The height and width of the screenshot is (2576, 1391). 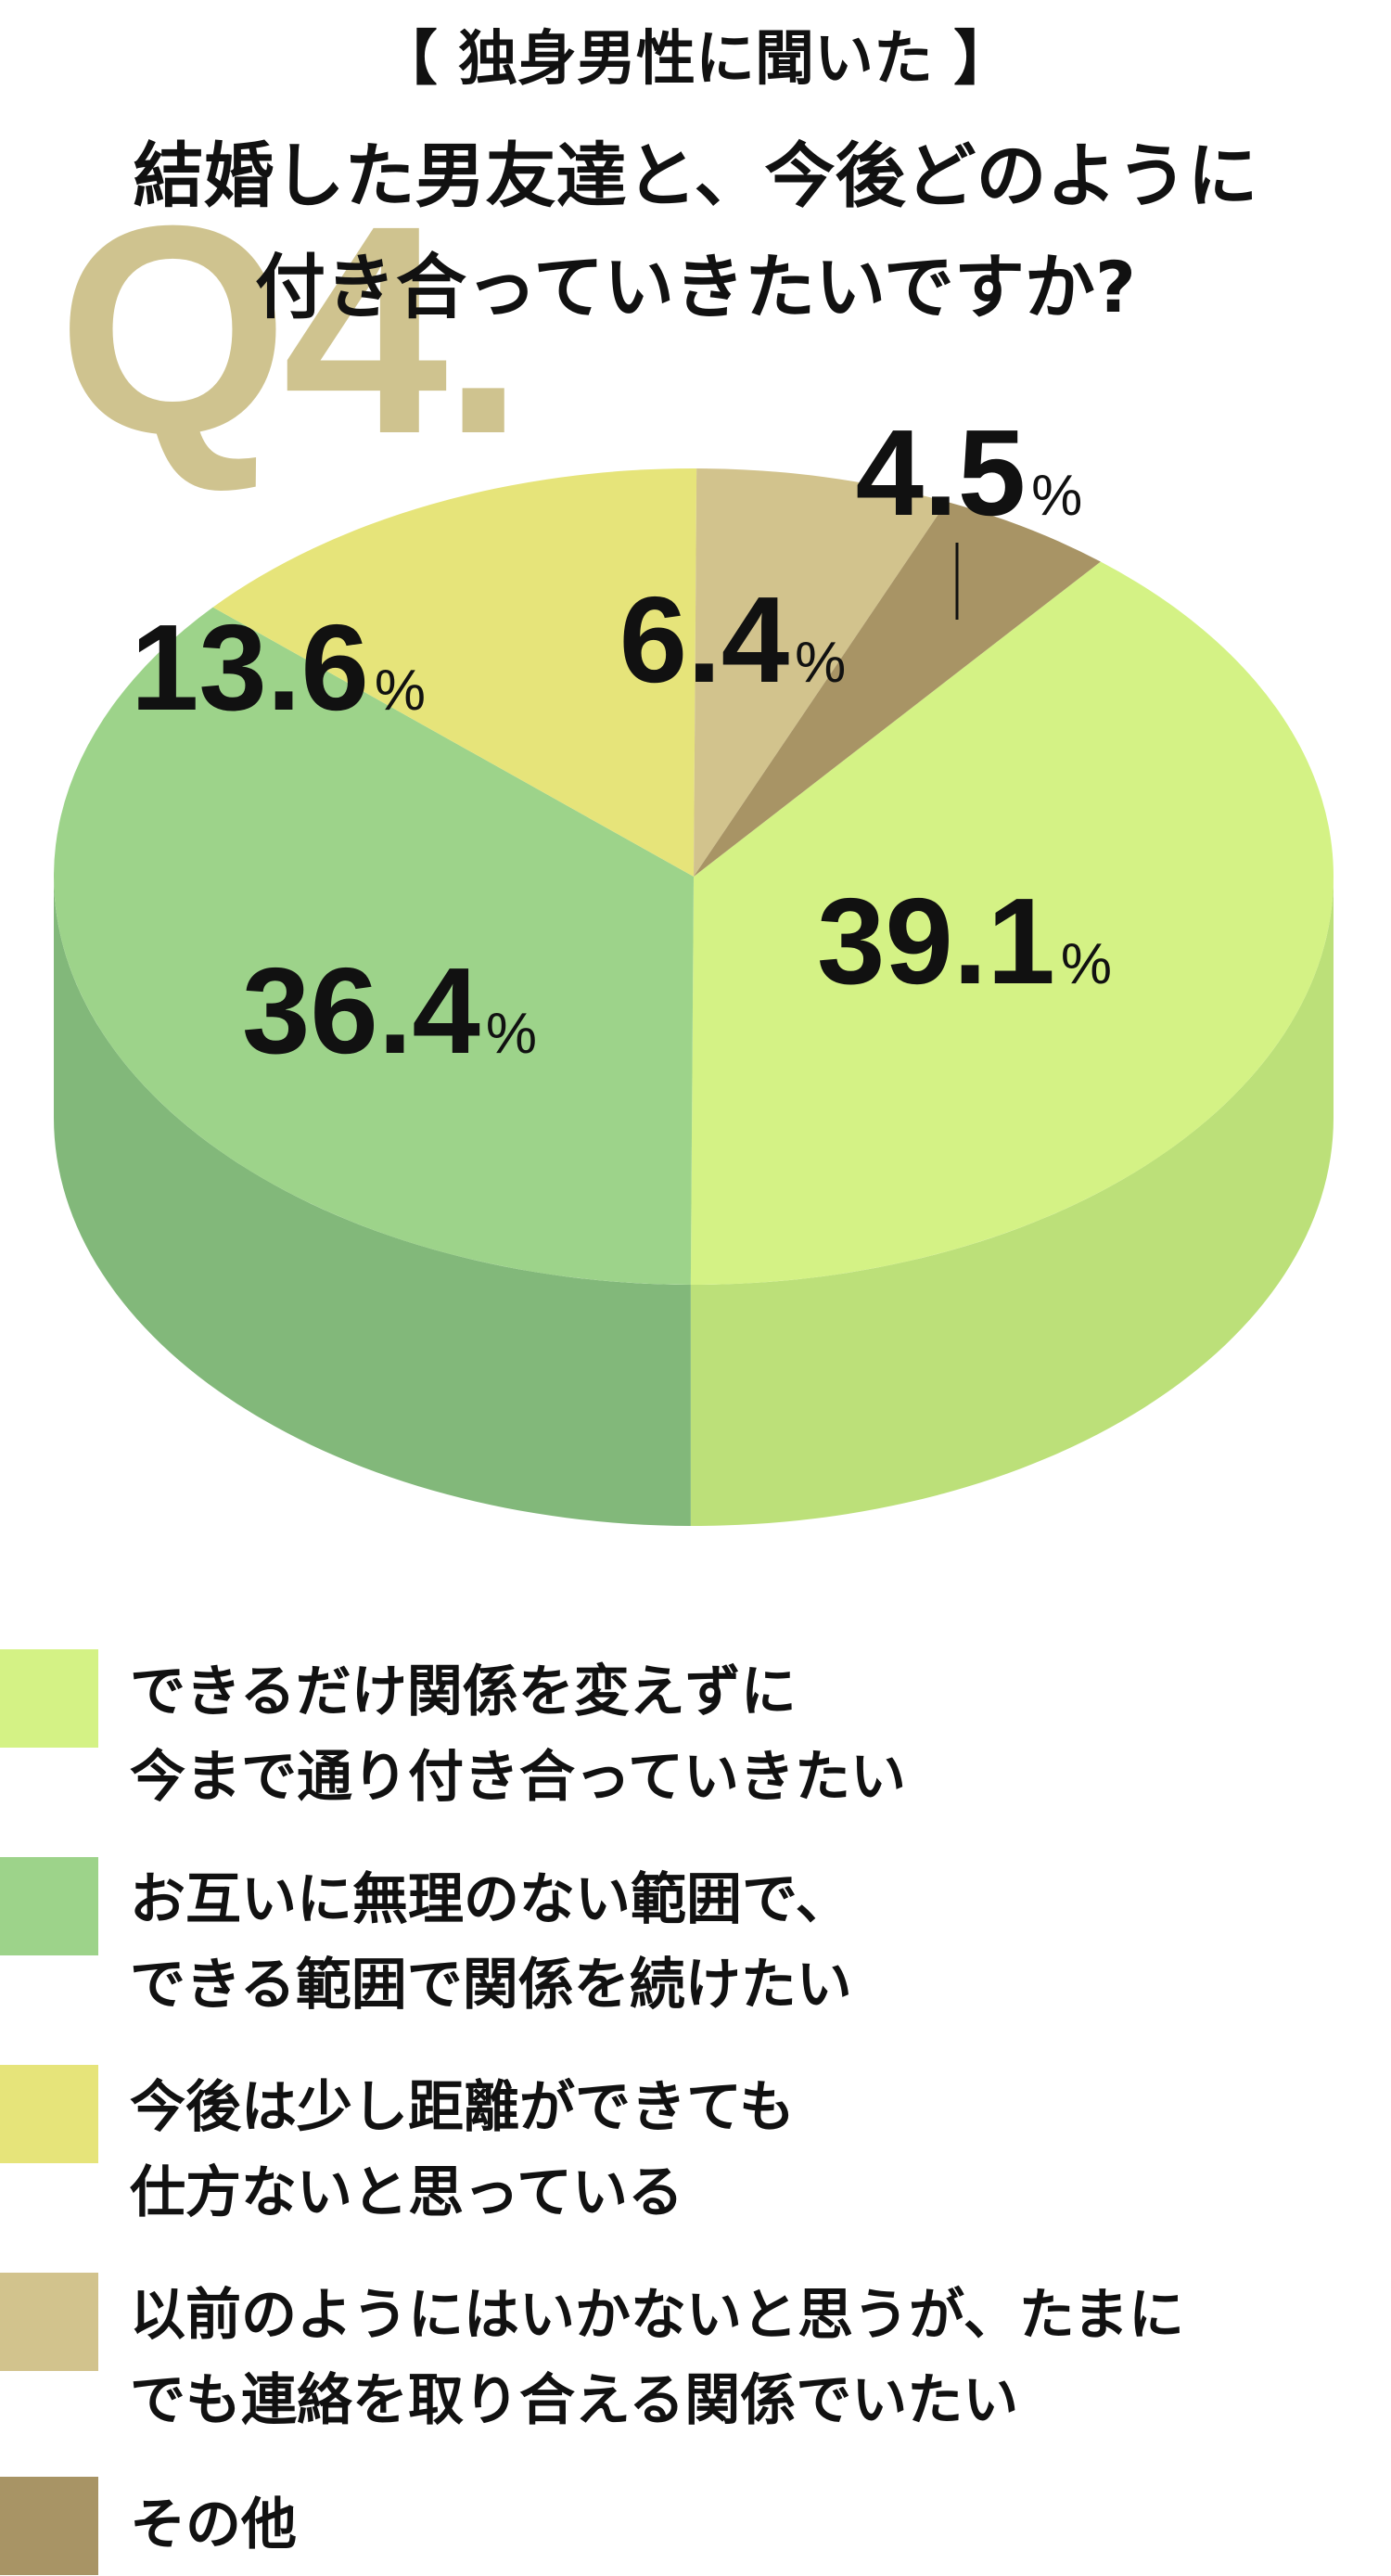 What do you see at coordinates (965, 941) in the screenshot?
I see `slice-value-label: 39.1%` at bounding box center [965, 941].